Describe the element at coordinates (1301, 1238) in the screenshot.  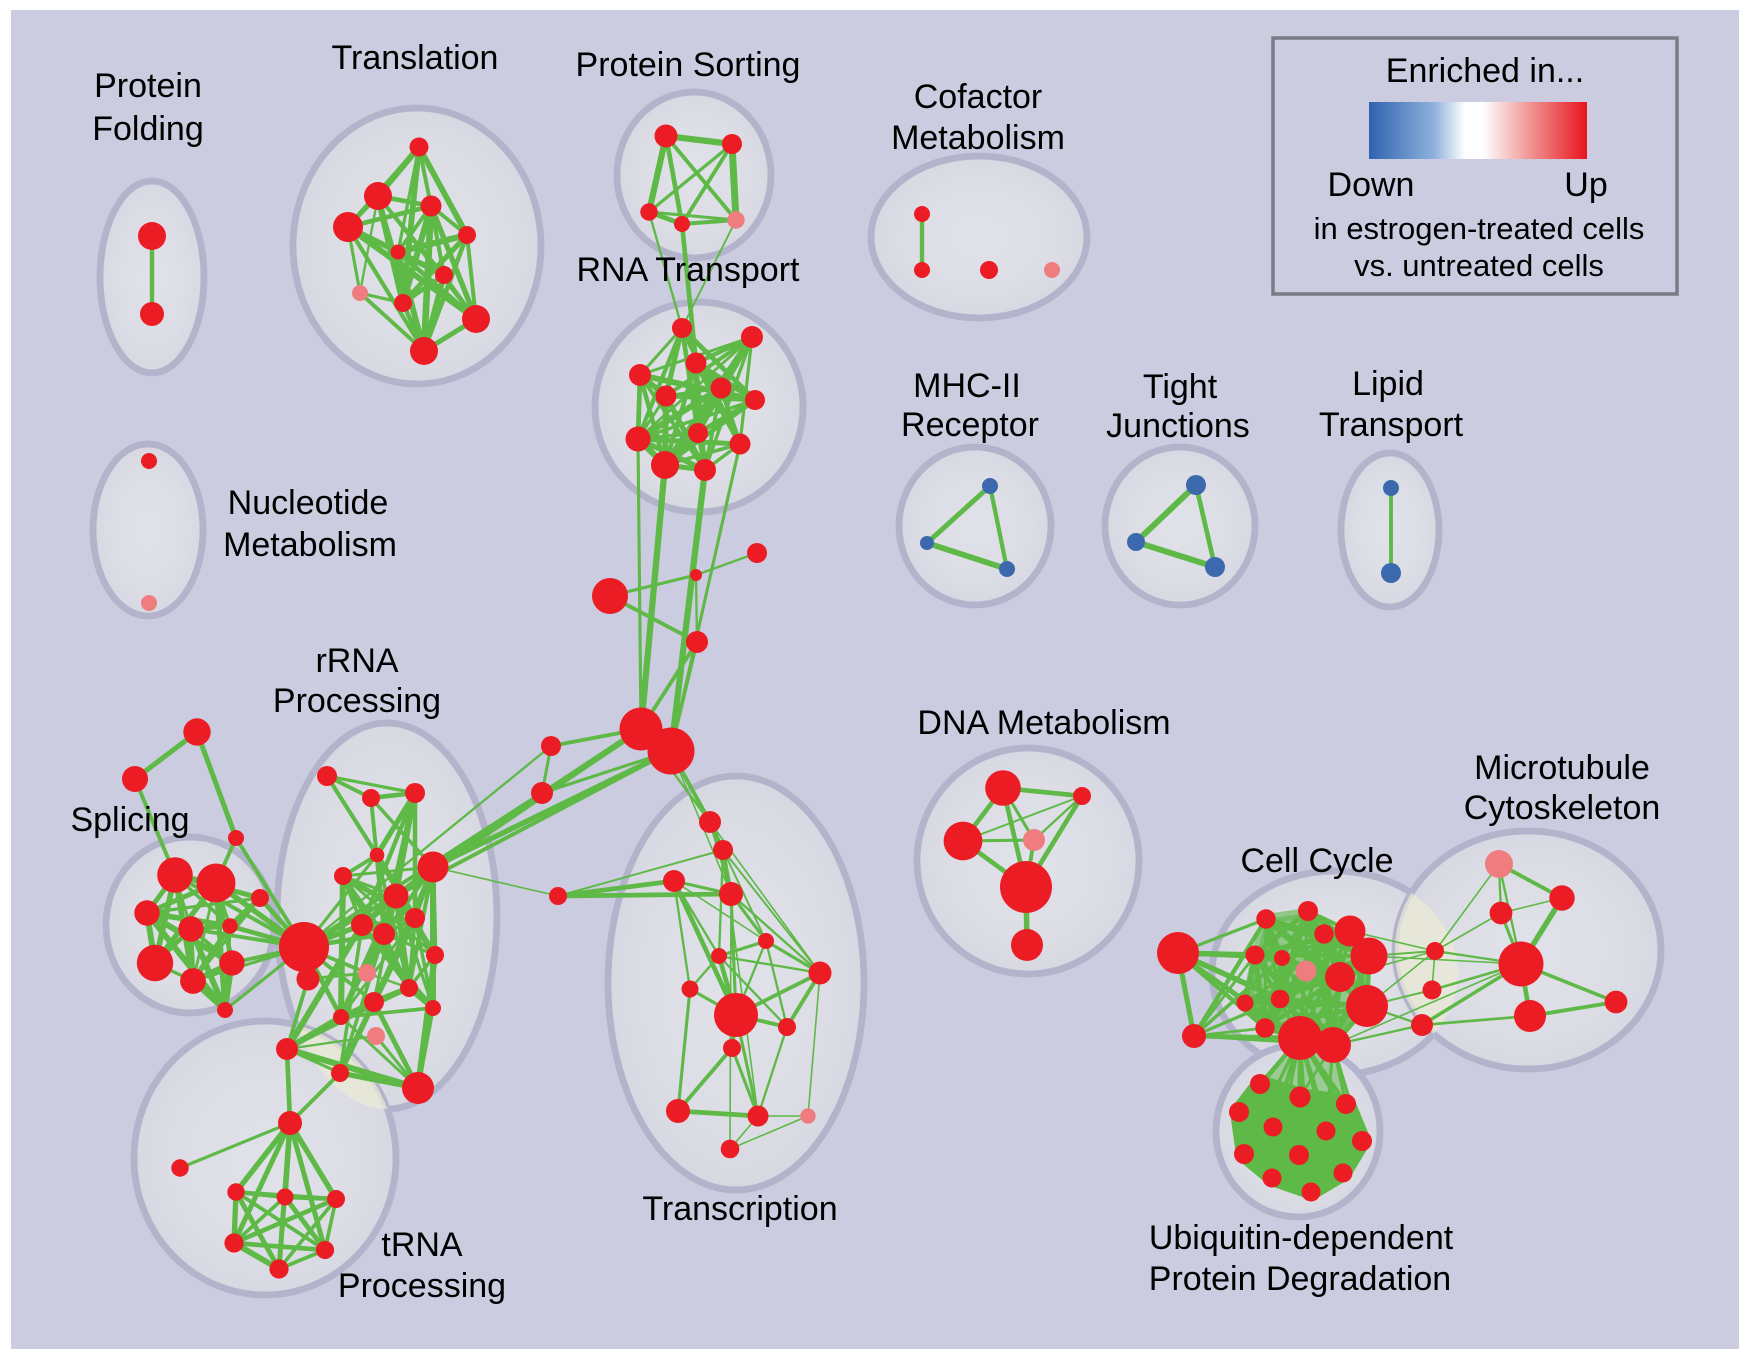
I see `svg-text: Ubiquitin-dependent` at that location.